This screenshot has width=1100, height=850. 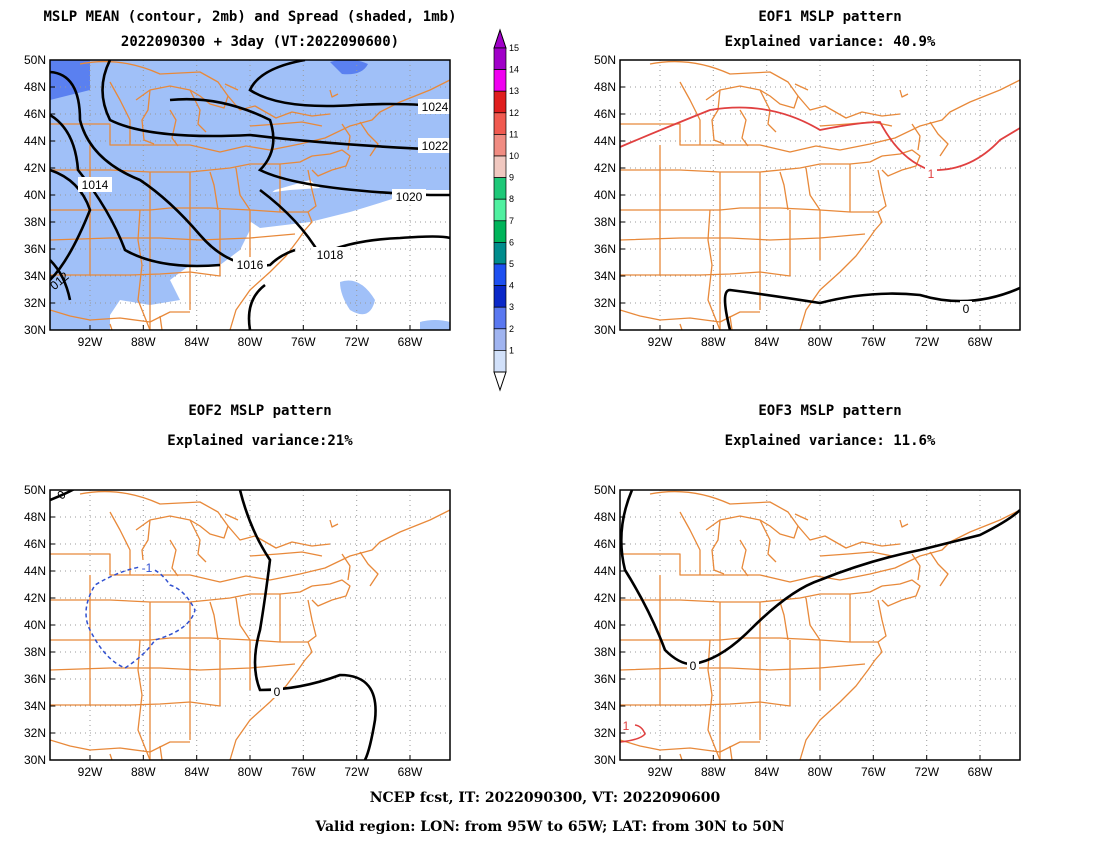 I want to click on mslp-contours, so click(x=250, y=195).